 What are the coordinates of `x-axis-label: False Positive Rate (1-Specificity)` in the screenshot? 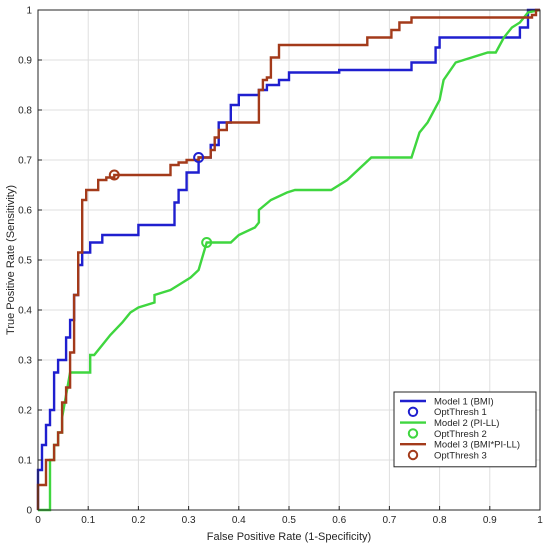 It's located at (289, 537).